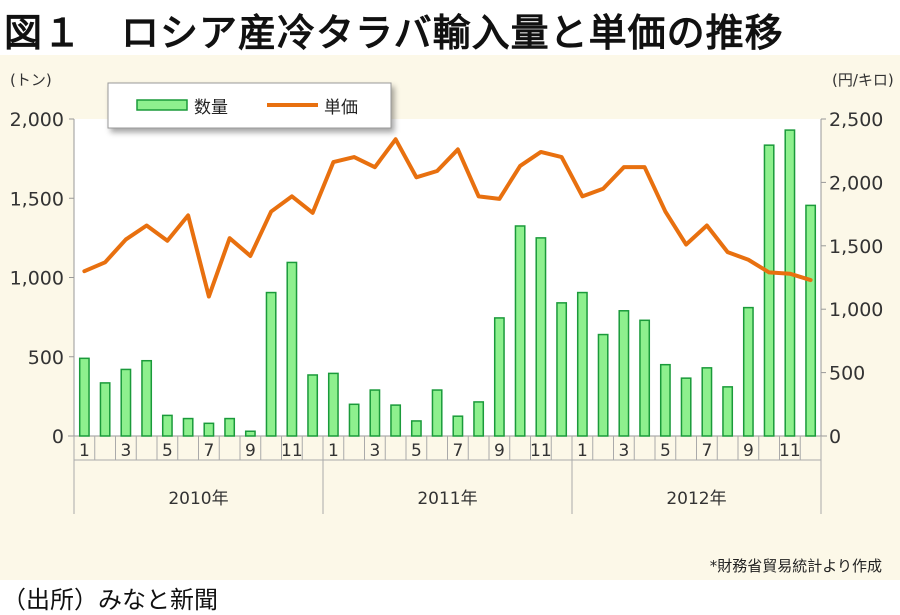 Image resolution: width=900 pixels, height=615 pixels. I want to click on right-tick-label: 2,500, so click(856, 120).